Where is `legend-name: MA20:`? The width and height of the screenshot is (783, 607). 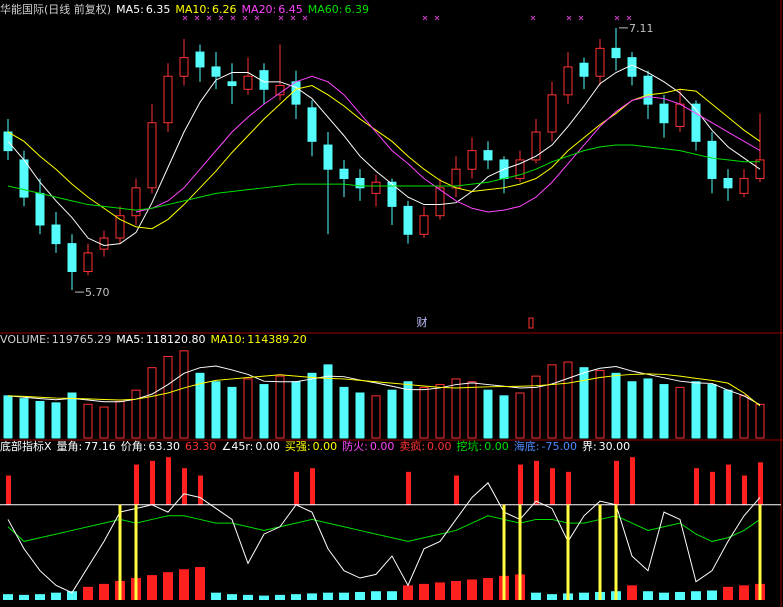 legend-name: MA20: is located at coordinates (259, 9).